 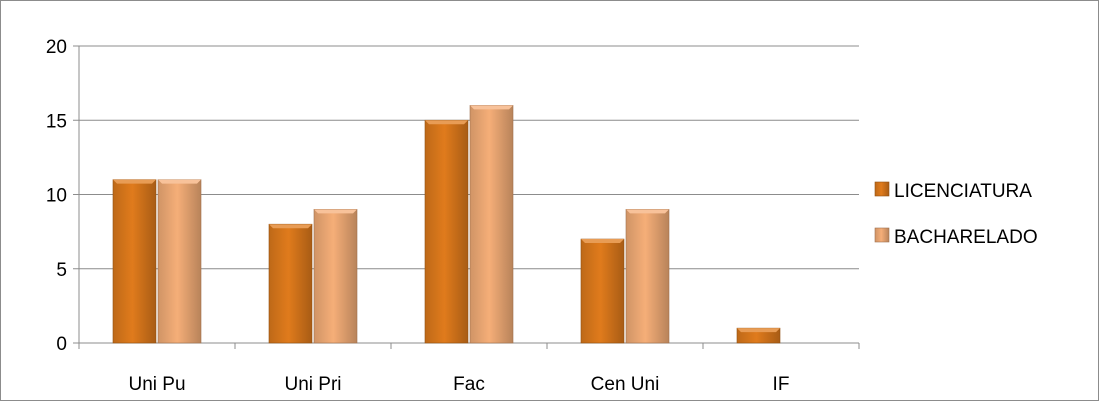 I want to click on x-tick-label: Uni Pu, so click(x=156, y=384).